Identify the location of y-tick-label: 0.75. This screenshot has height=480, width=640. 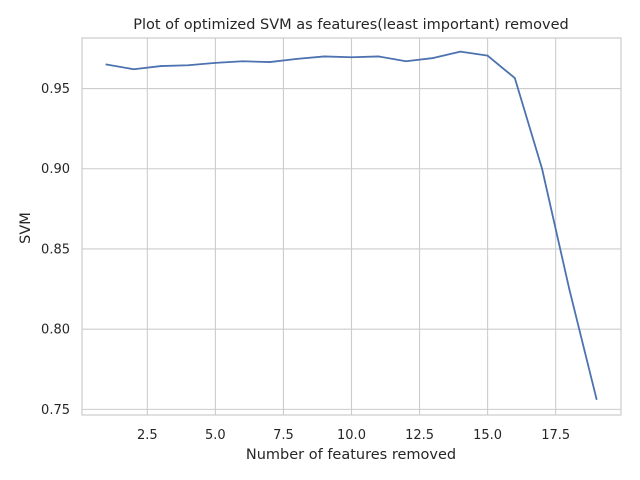
(55, 410).